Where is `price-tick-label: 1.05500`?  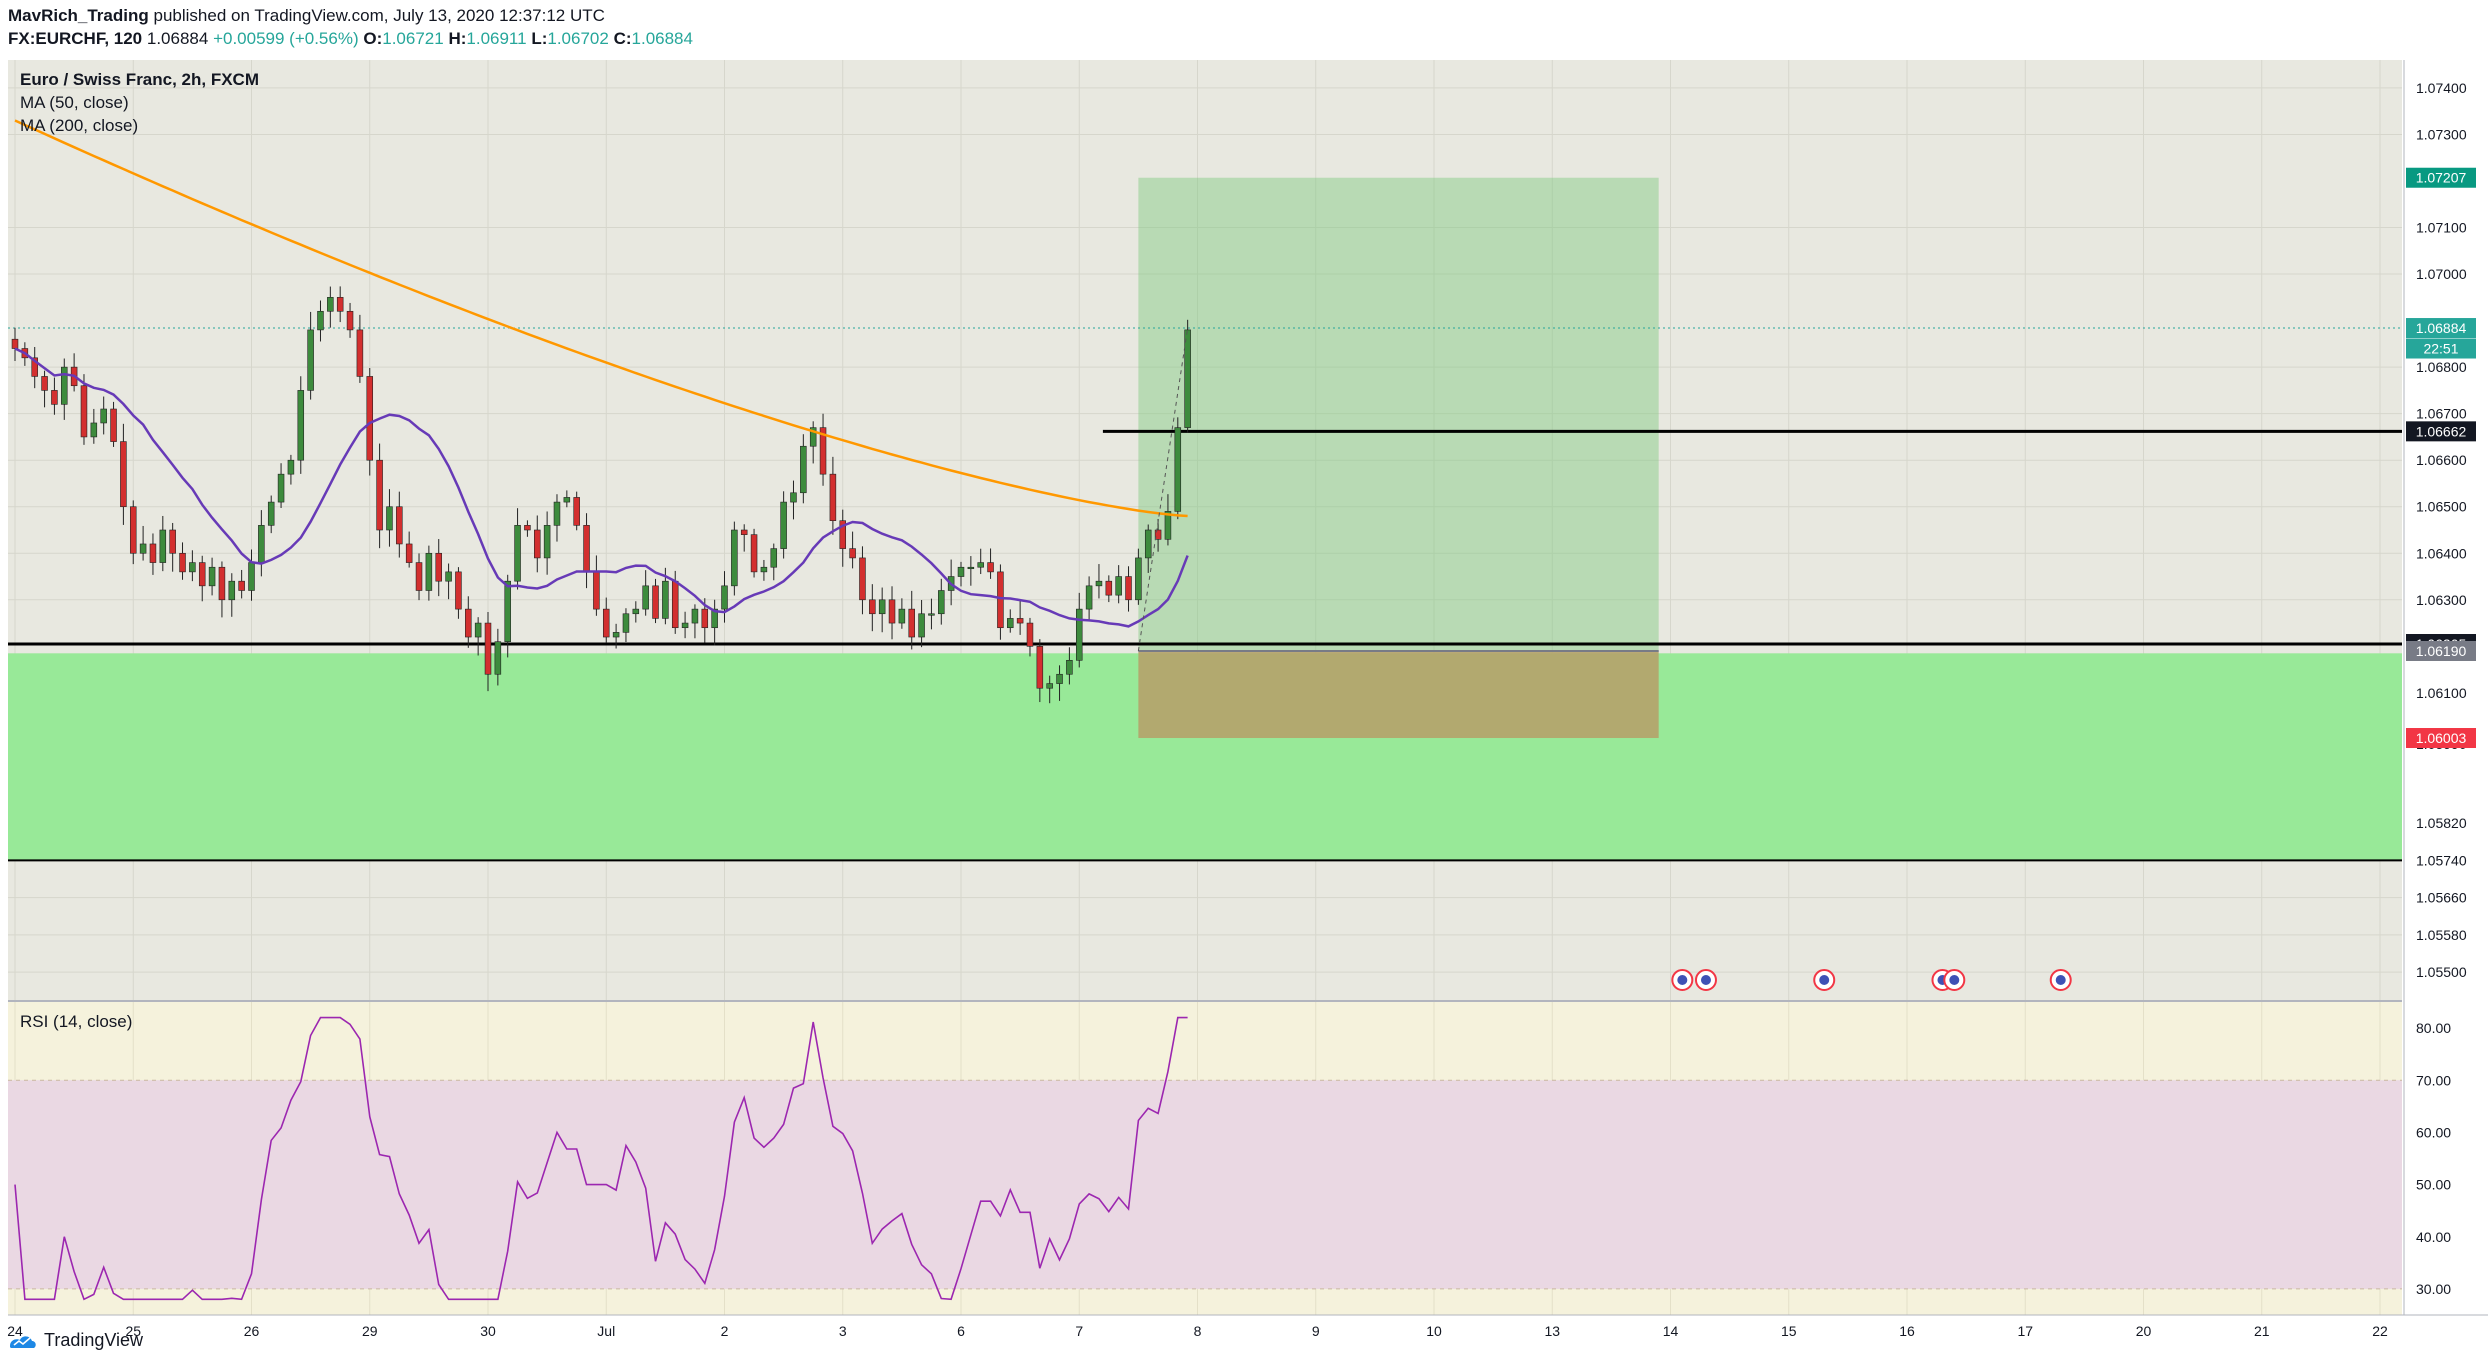
price-tick-label: 1.05500 is located at coordinates (2441, 972).